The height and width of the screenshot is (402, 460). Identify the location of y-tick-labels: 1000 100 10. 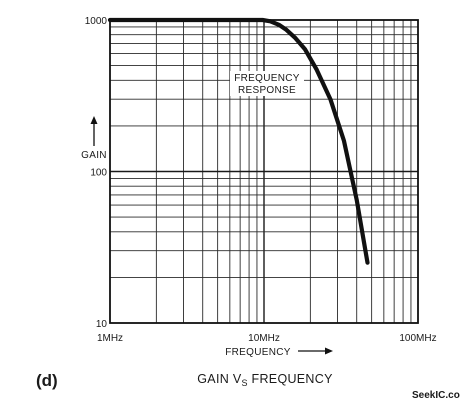
(96, 173).